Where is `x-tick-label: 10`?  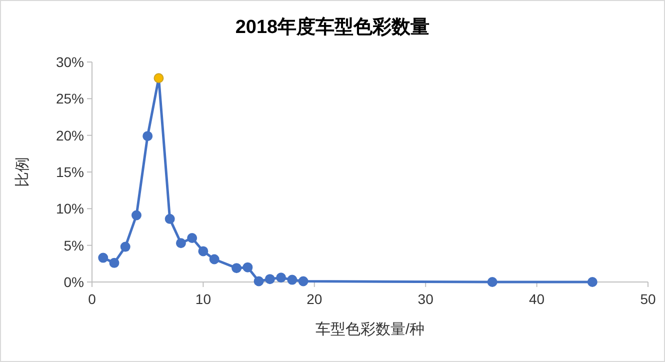 x-tick-label: 10 is located at coordinates (203, 299).